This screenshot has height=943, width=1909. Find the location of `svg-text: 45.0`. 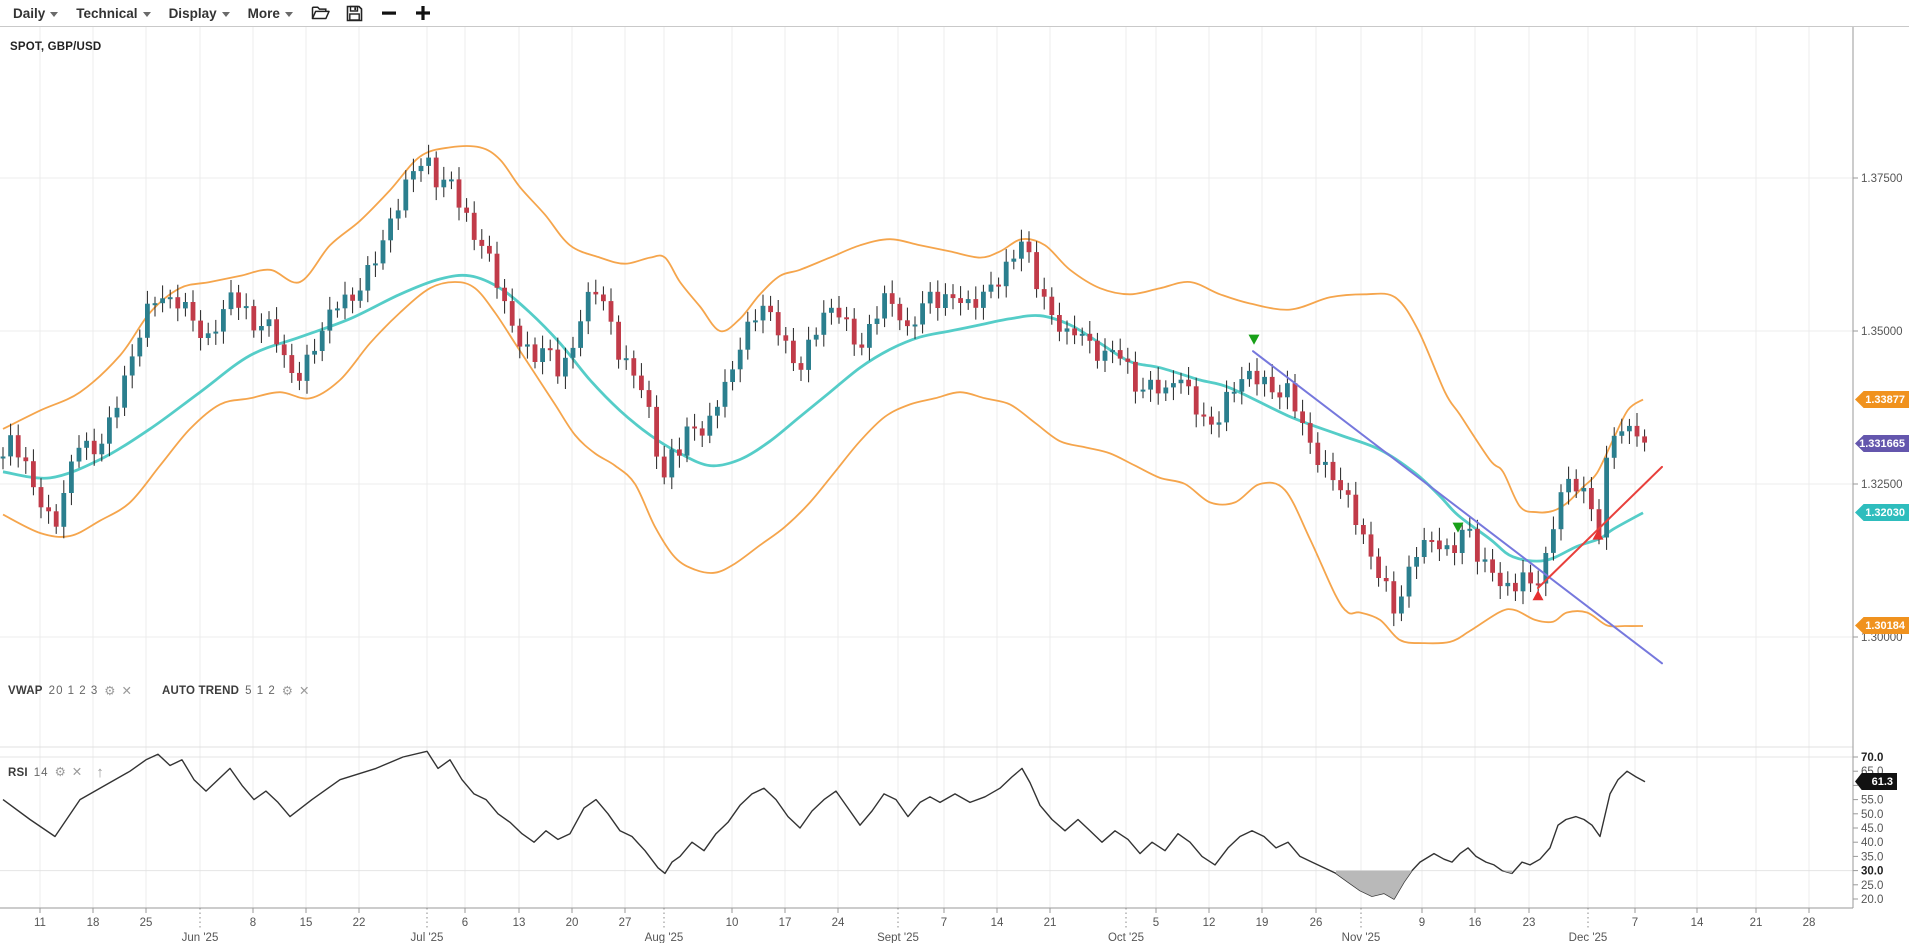

svg-text: 45.0 is located at coordinates (1872, 829).